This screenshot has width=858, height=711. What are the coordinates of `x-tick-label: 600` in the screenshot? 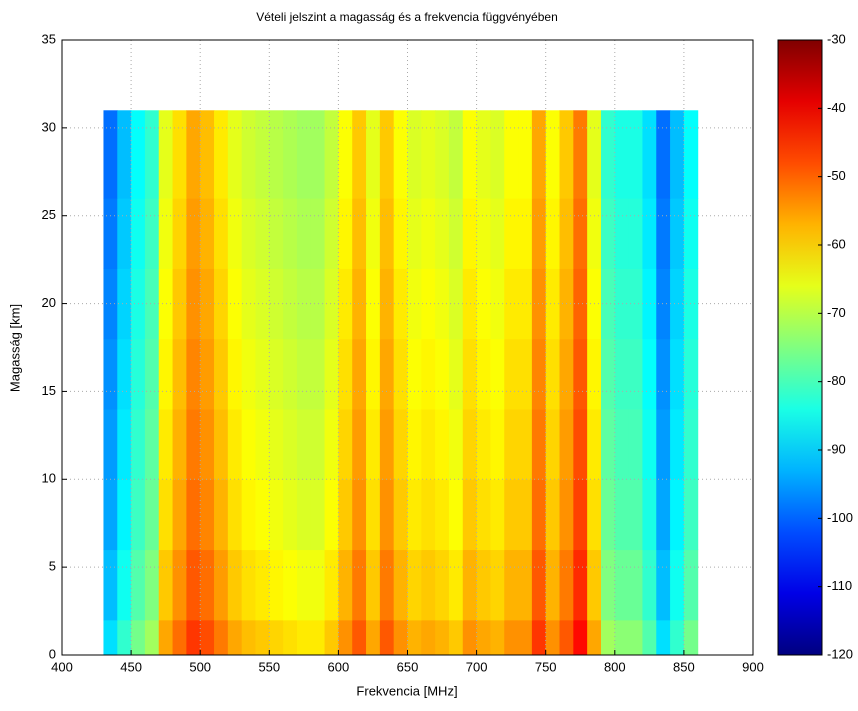 It's located at (339, 666).